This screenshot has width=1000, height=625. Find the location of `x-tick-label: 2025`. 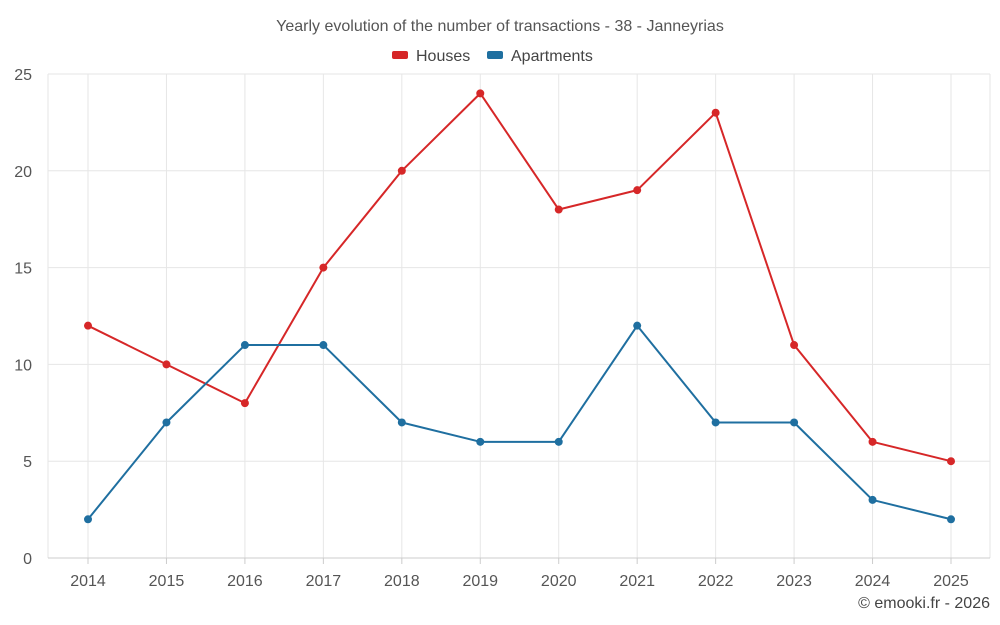

x-tick-label: 2025 is located at coordinates (951, 581).